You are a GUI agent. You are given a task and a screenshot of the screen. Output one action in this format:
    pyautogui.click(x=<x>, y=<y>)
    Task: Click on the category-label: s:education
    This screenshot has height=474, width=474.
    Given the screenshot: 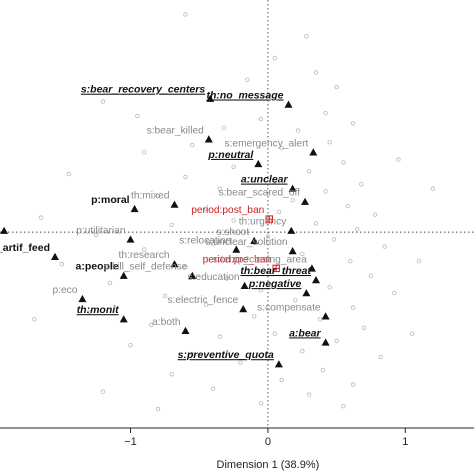 What is the action you would take?
    pyautogui.click(x=213, y=277)
    